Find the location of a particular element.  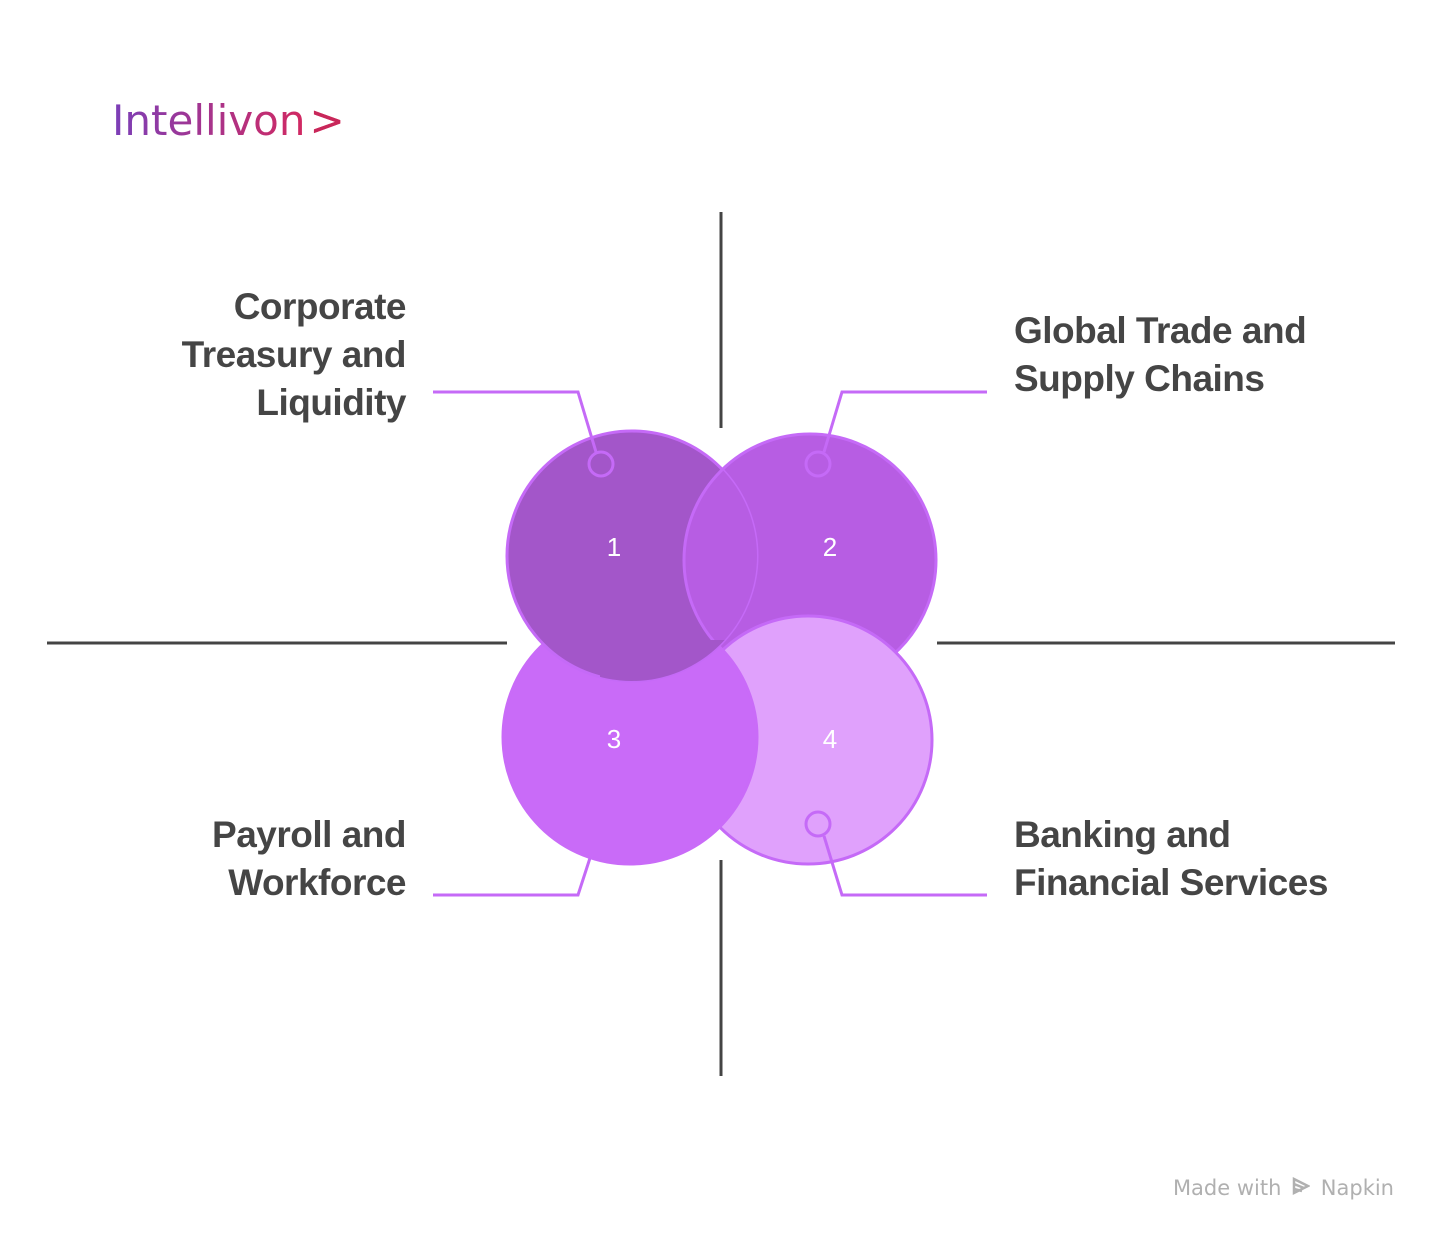

logo-chevron-icon: > is located at coordinates (327, 120).